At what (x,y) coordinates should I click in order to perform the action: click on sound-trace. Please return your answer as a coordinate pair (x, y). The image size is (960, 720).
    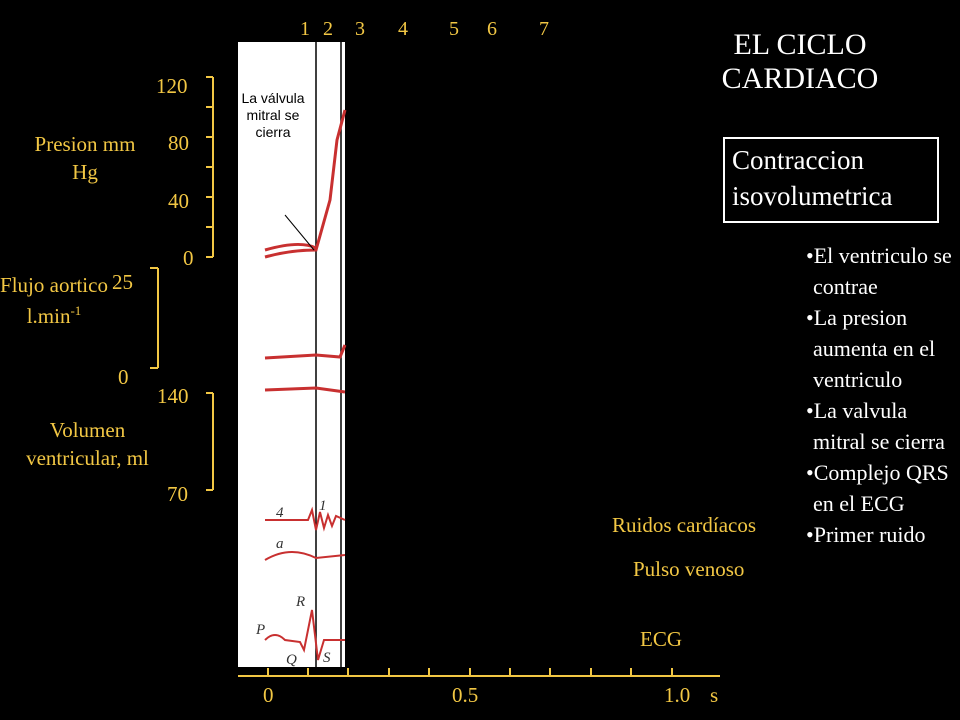
    Looking at the image, I should click on (305, 519).